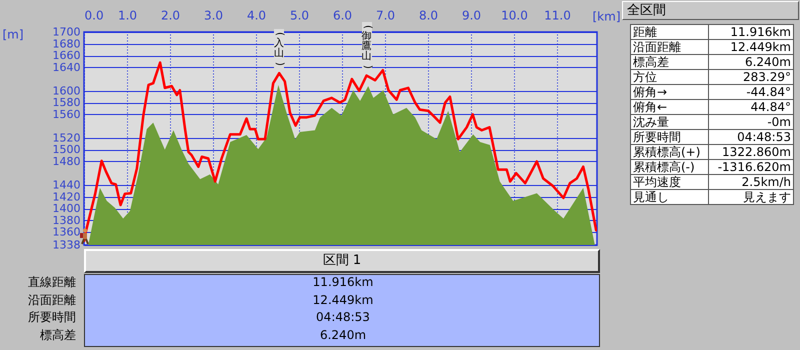 This screenshot has width=800, height=350. Describe the element at coordinates (256, 15) in the screenshot. I see `x-tick-label: 4.0` at that location.